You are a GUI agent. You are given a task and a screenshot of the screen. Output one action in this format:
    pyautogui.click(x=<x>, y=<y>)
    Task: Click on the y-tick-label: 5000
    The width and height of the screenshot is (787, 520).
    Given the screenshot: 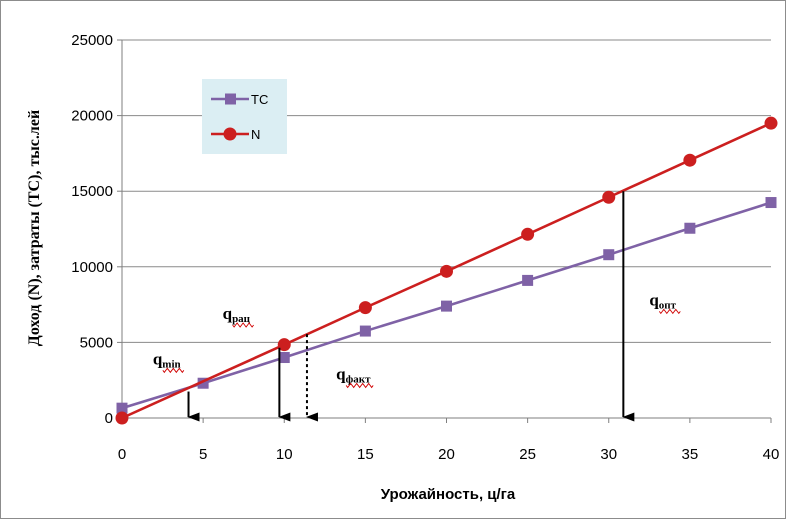 What is the action you would take?
    pyautogui.click(x=96, y=342)
    